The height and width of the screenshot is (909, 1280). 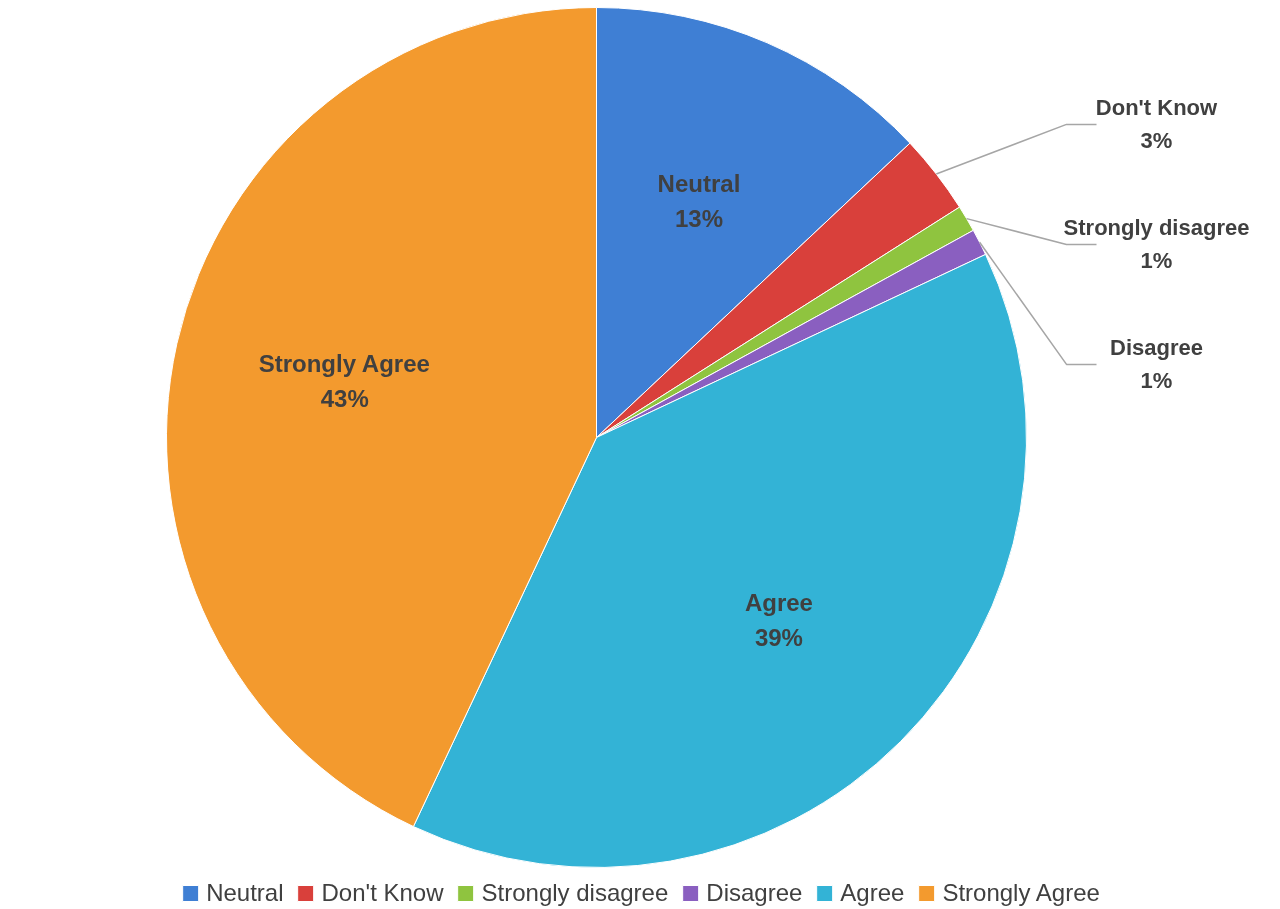 I want to click on data-label: 43%, so click(x=344, y=399).